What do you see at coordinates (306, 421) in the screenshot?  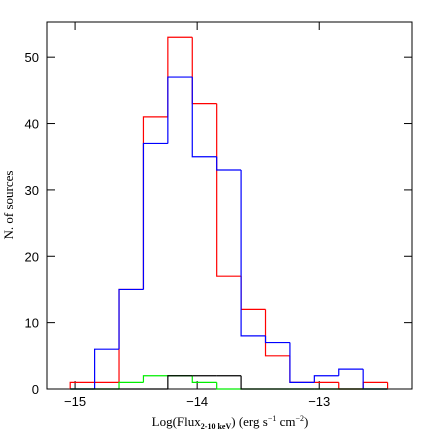 I see `x-label-part: )` at bounding box center [306, 421].